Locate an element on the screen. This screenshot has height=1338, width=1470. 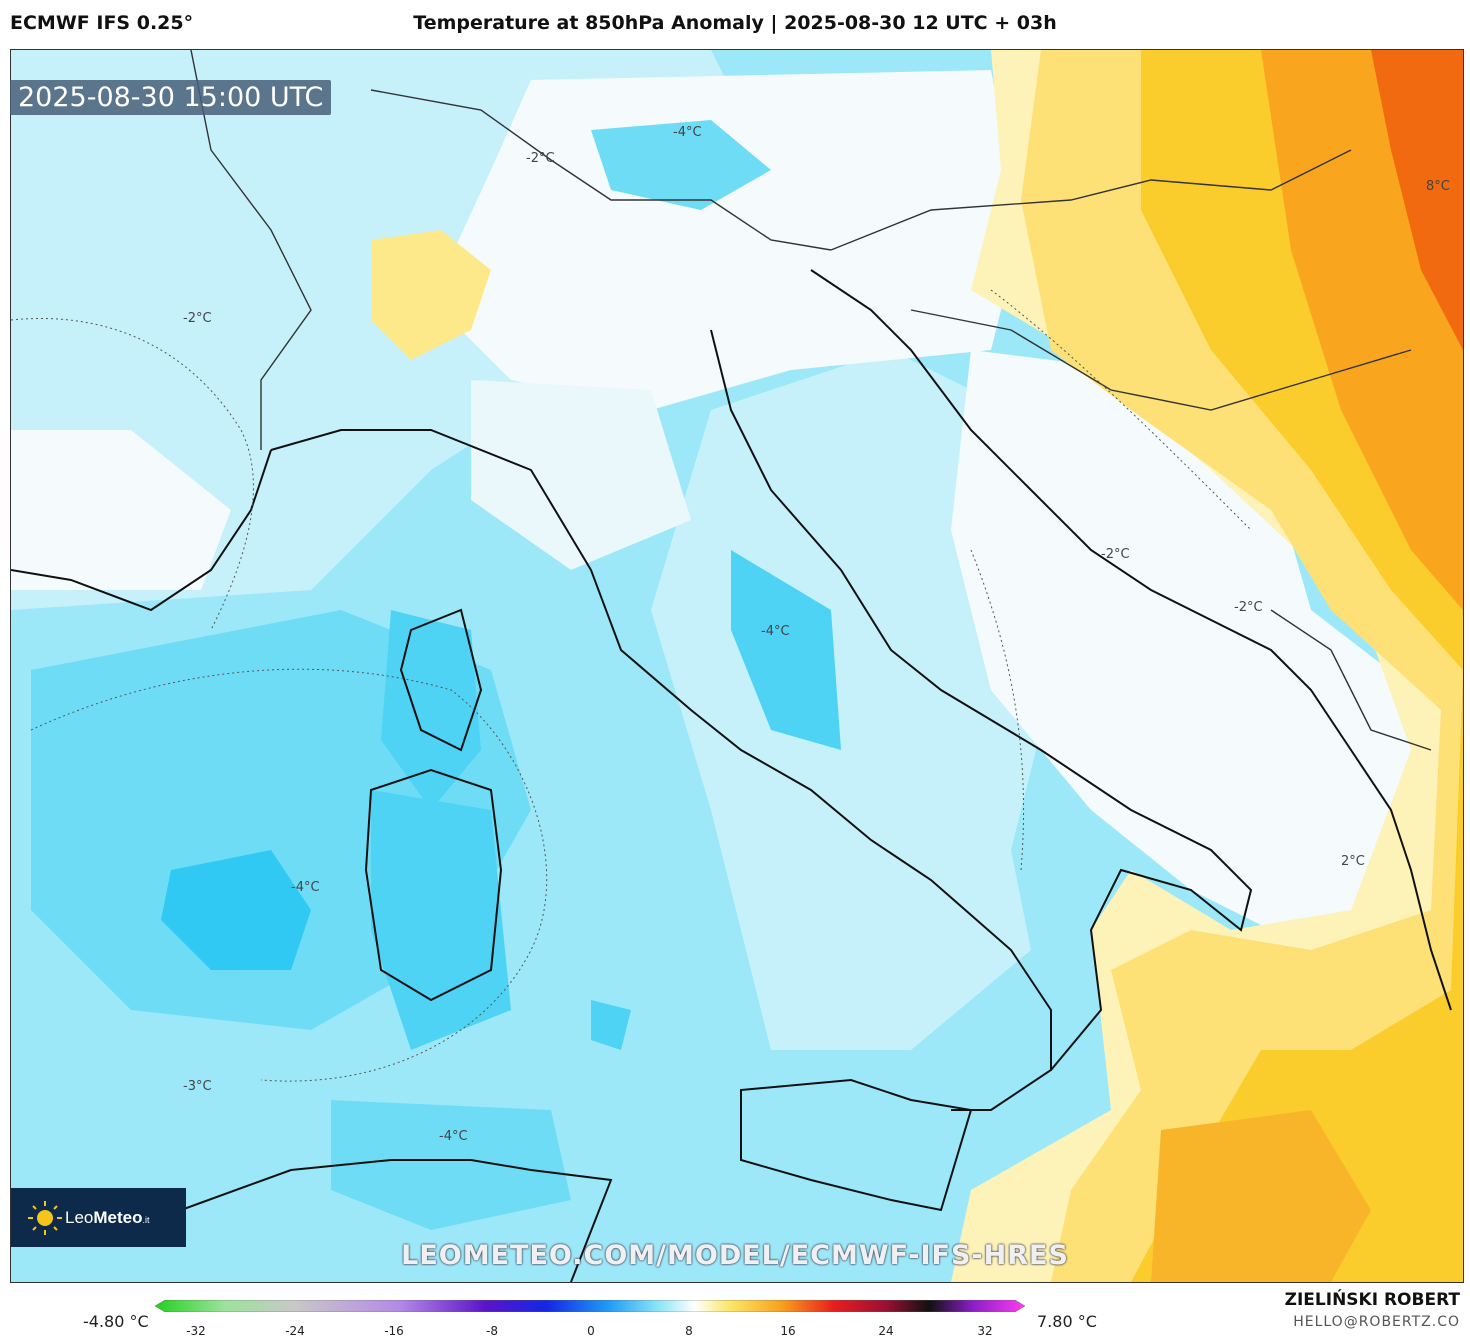
border-alps is located at coordinates (601, 170).